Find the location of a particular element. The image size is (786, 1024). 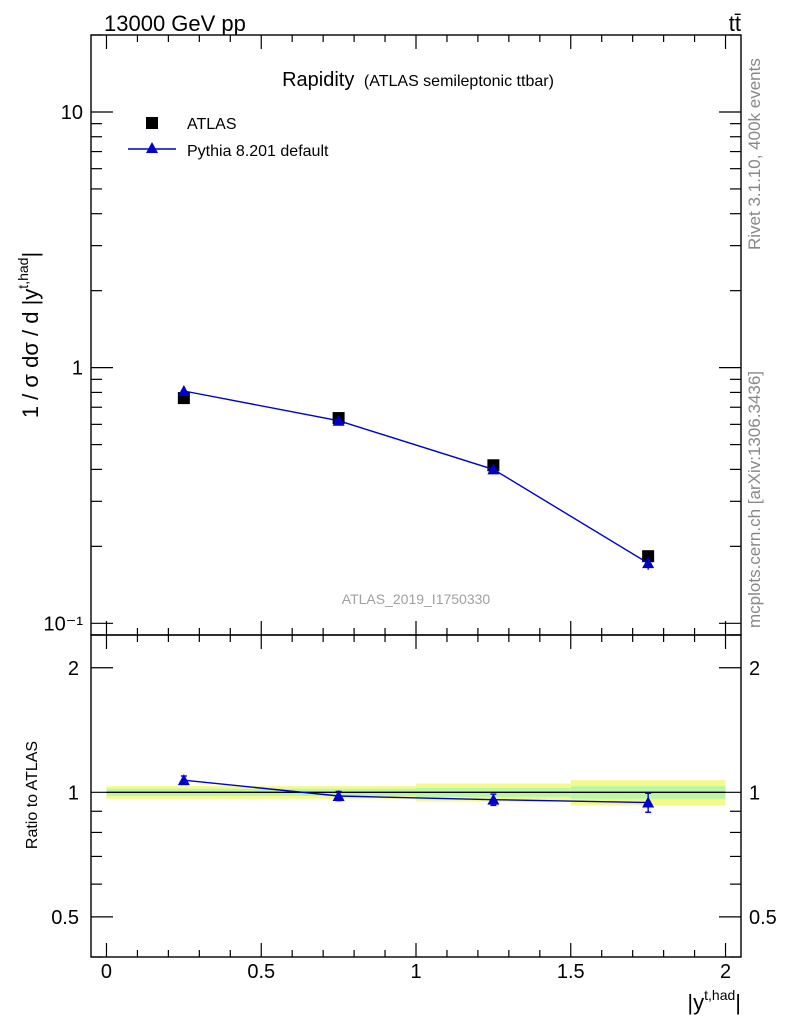

energy-label: 13000 GeV pp is located at coordinates (175, 23).